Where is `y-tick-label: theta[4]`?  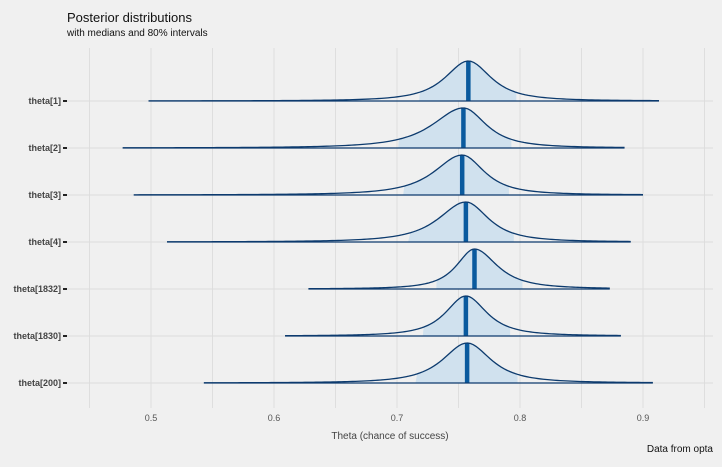 y-tick-label: theta[4] is located at coordinates (44, 242).